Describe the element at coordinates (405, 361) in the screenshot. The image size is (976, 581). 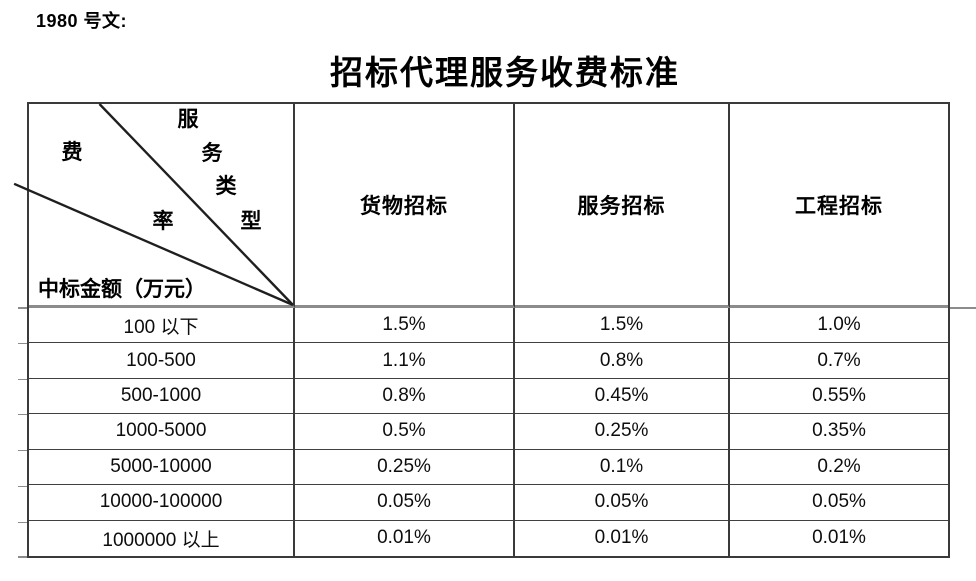
I see `fee-value: 1.1%` at that location.